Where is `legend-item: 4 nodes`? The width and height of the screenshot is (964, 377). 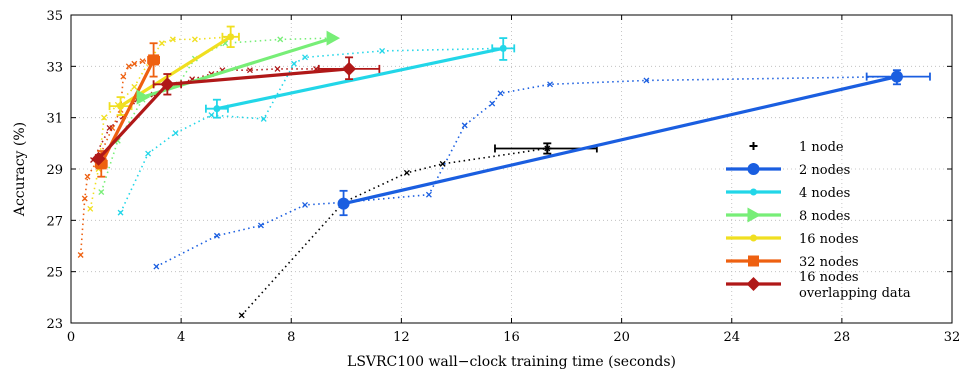 legend-item: 4 nodes is located at coordinates (788, 193).